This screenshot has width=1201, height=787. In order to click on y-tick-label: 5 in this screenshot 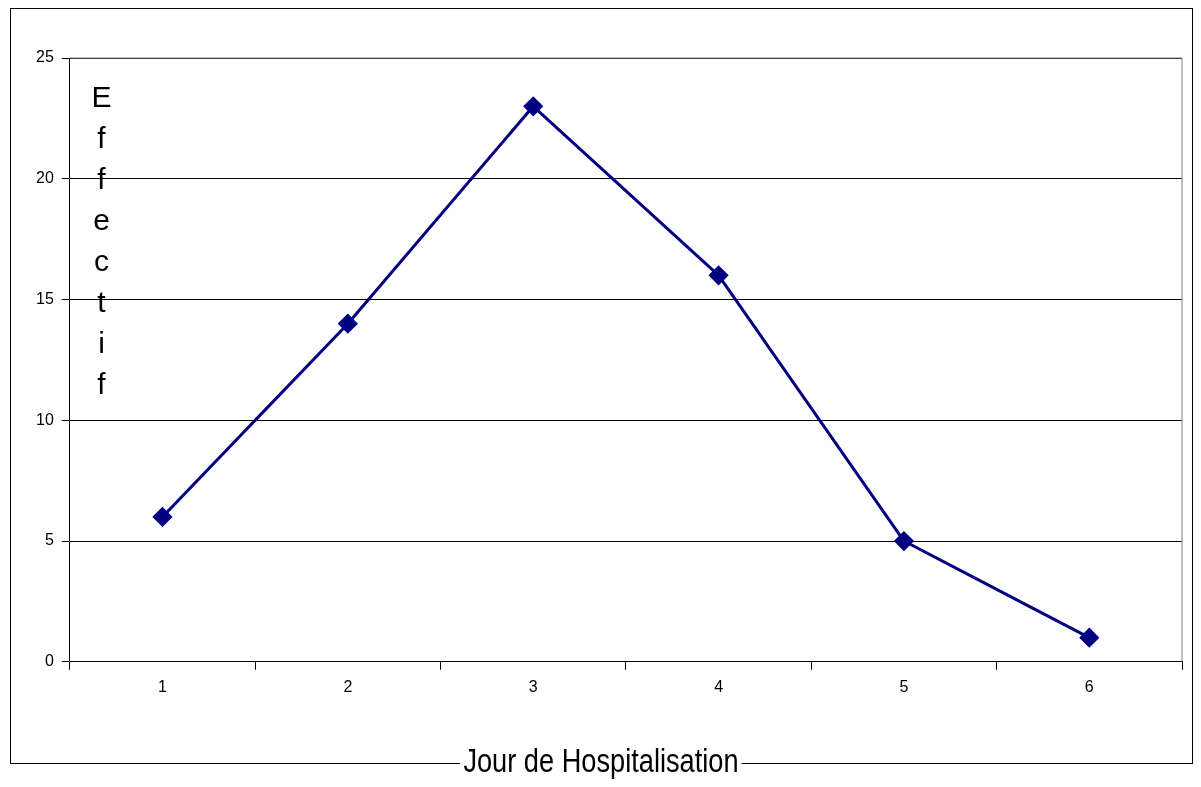, I will do `click(49, 540)`.